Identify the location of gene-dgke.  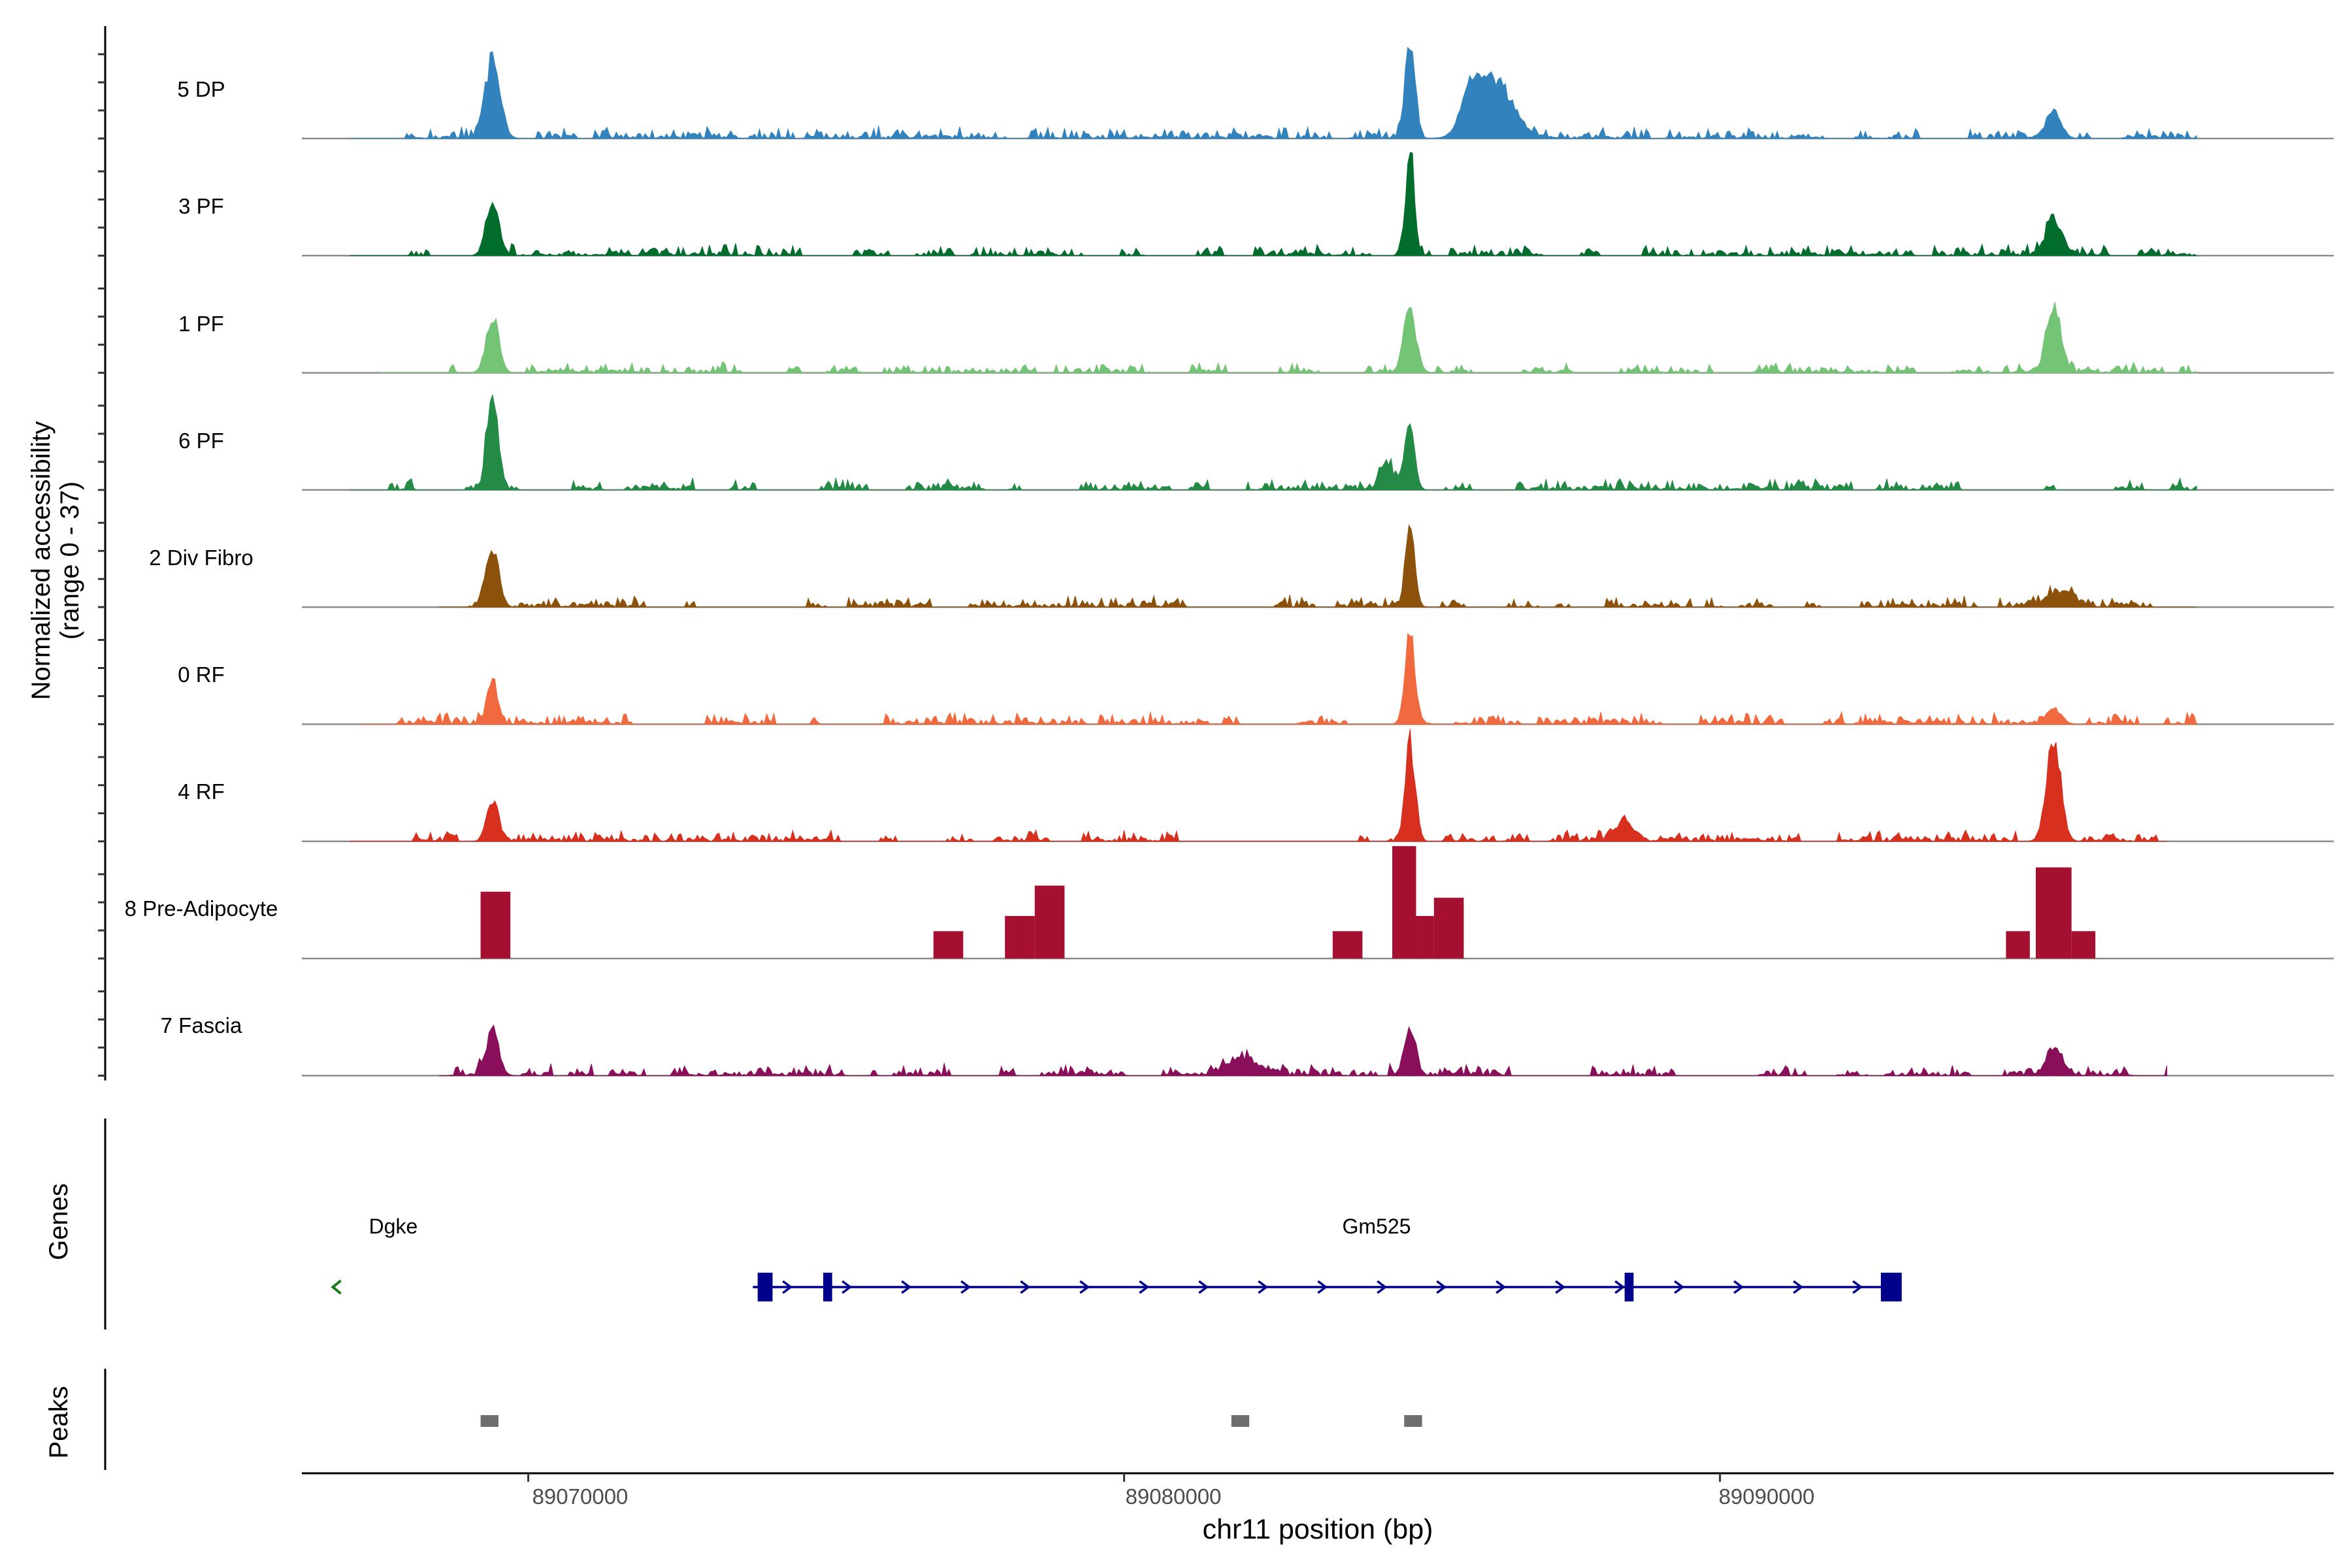
(336, 1287).